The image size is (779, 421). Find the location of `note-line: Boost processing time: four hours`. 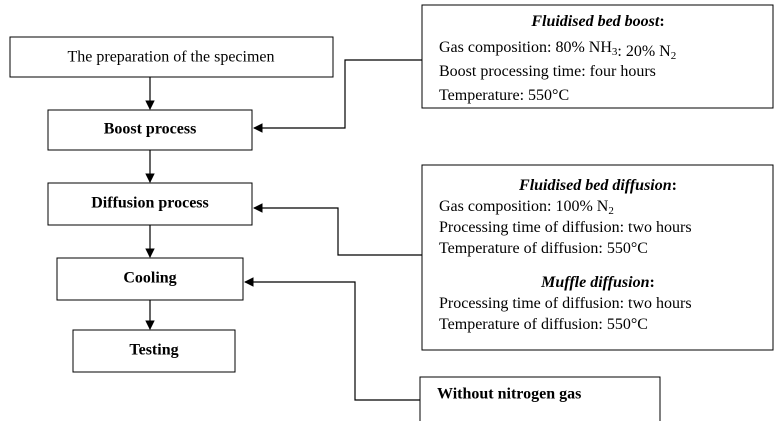

note-line: Boost processing time: four hours is located at coordinates (547, 71).